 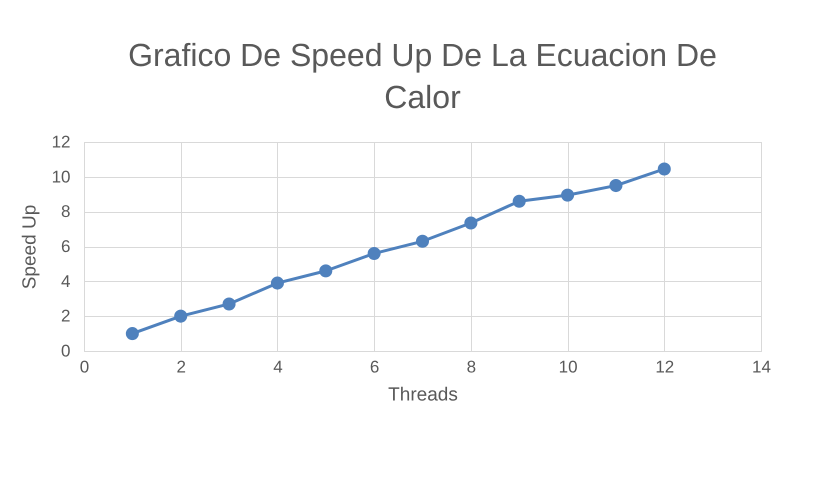 I want to click on x-tick-label: 4, so click(x=278, y=367).